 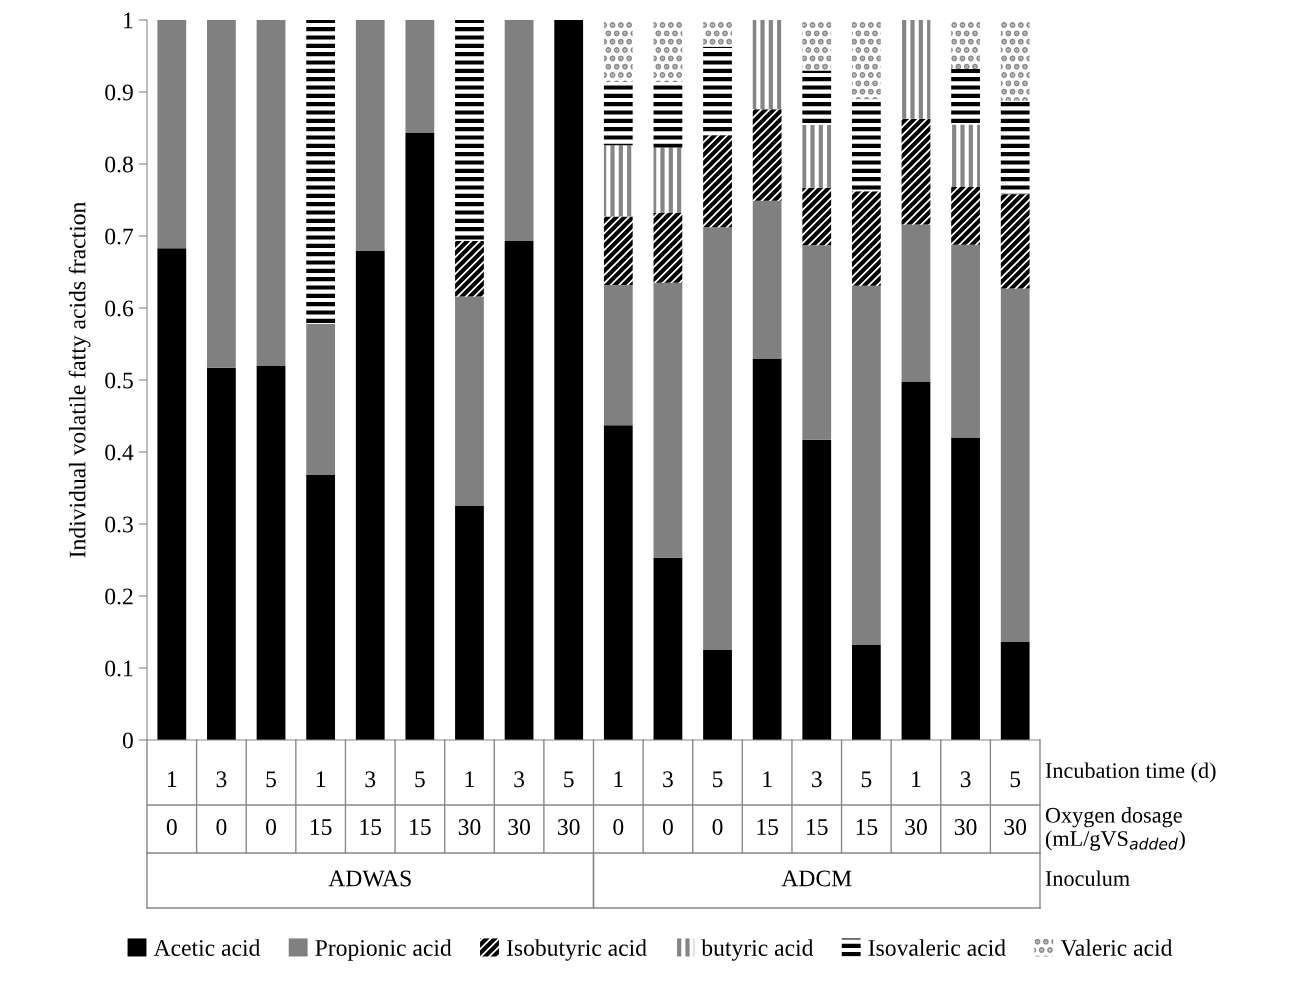 What do you see at coordinates (937, 947) in the screenshot?
I see `legend-label: Isovaleric acid` at bounding box center [937, 947].